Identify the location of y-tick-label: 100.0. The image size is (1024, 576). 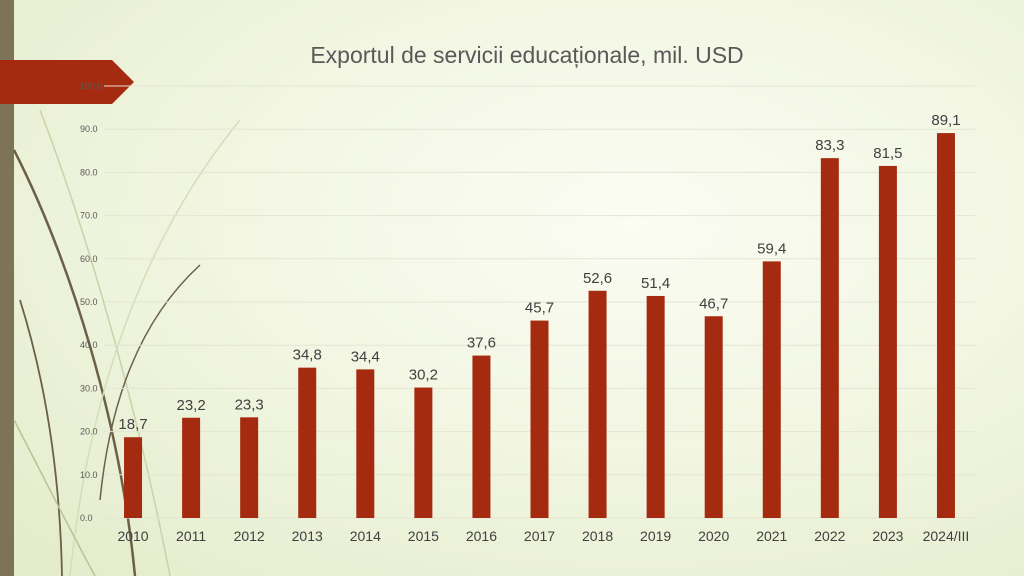
(91, 86).